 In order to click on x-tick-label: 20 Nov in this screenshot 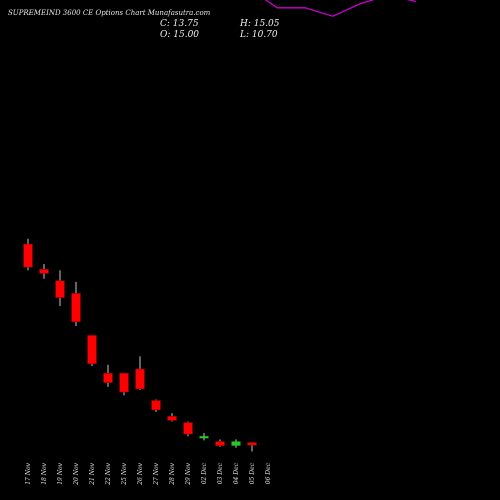, I will do `click(76, 473)`.